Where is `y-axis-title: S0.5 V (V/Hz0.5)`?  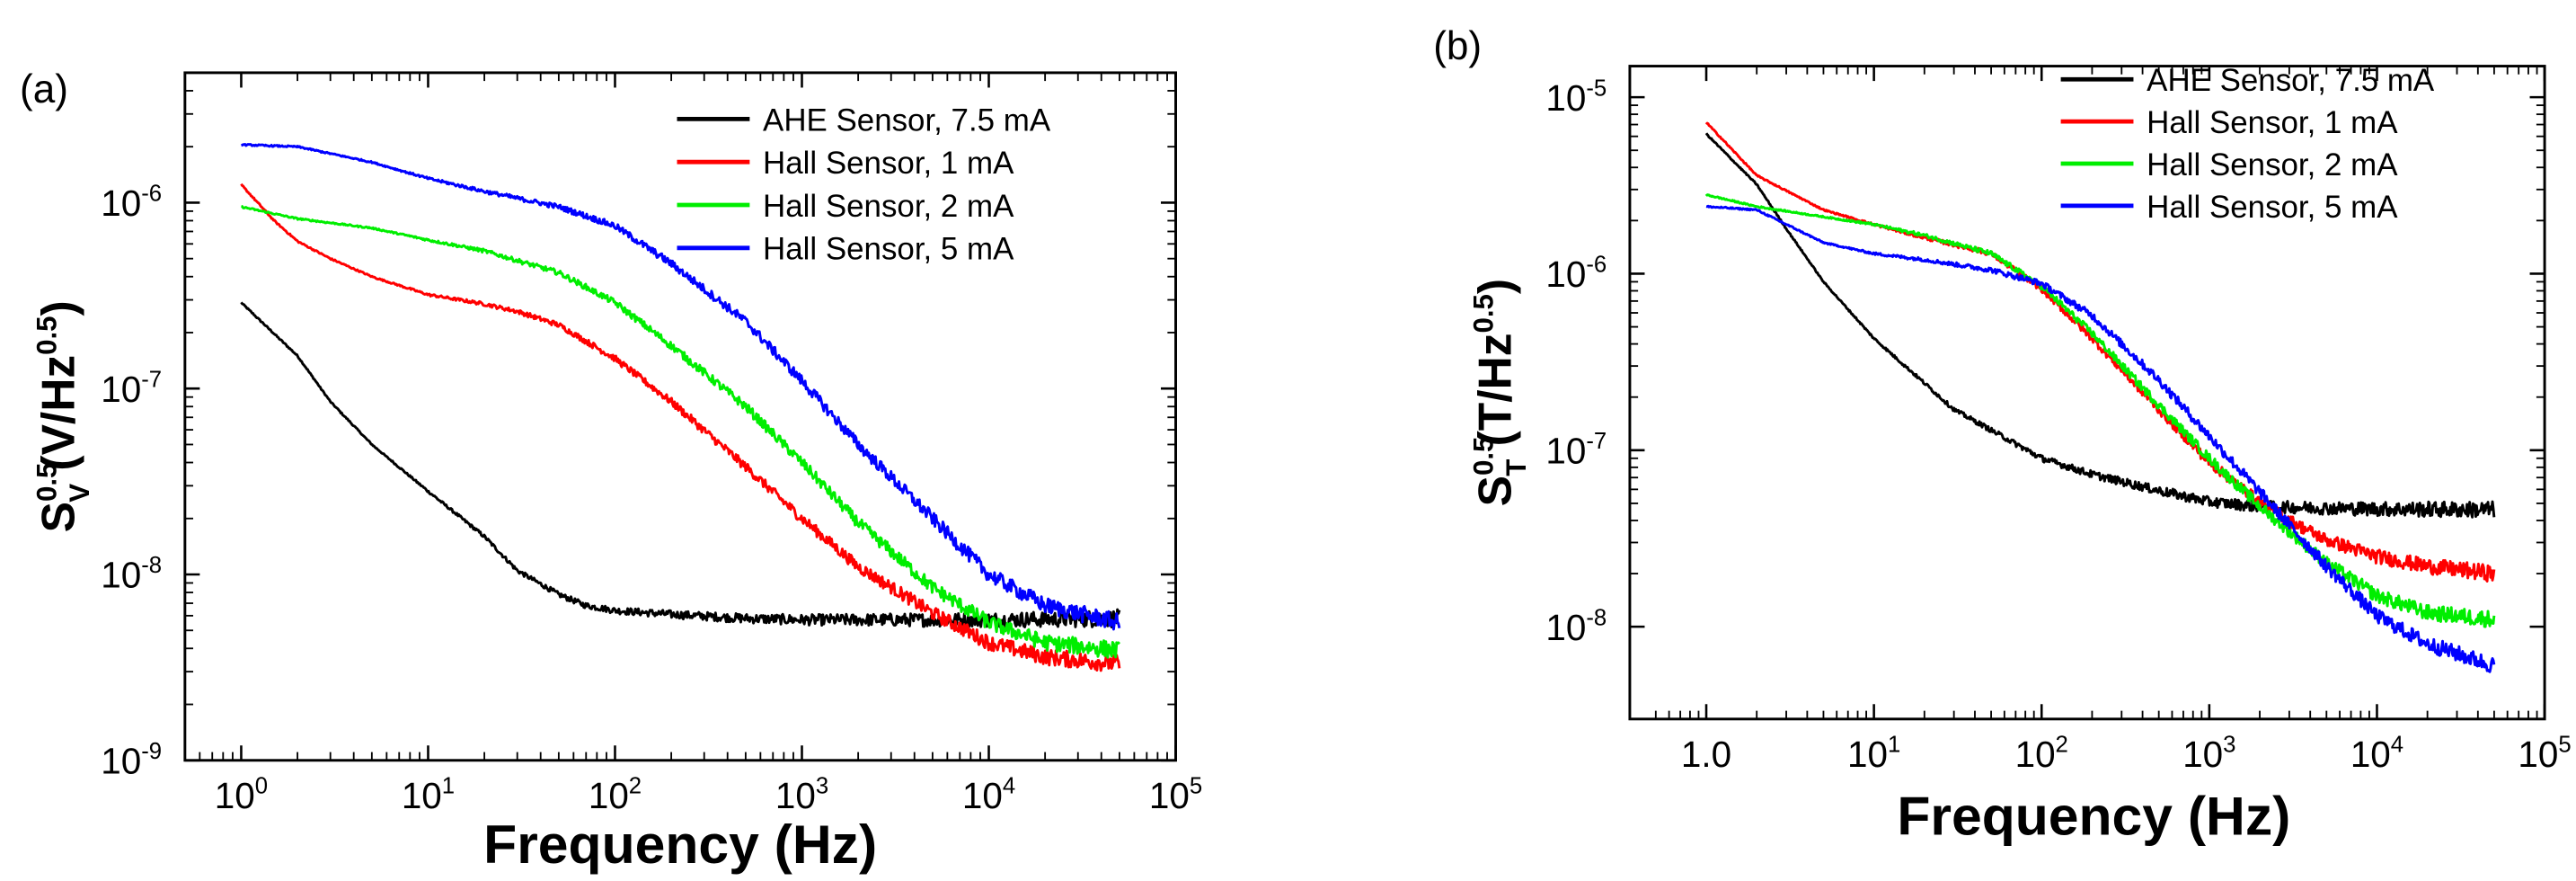
y-axis-title: S0.5 V (V/Hz0.5) is located at coordinates (63, 416).